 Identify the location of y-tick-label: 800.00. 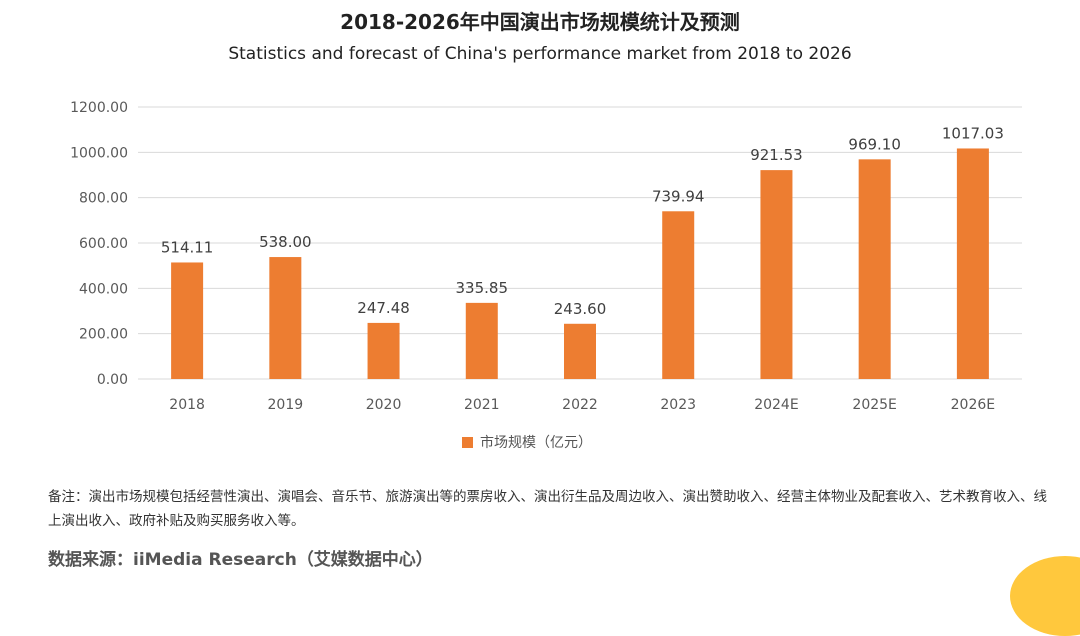
(103, 199).